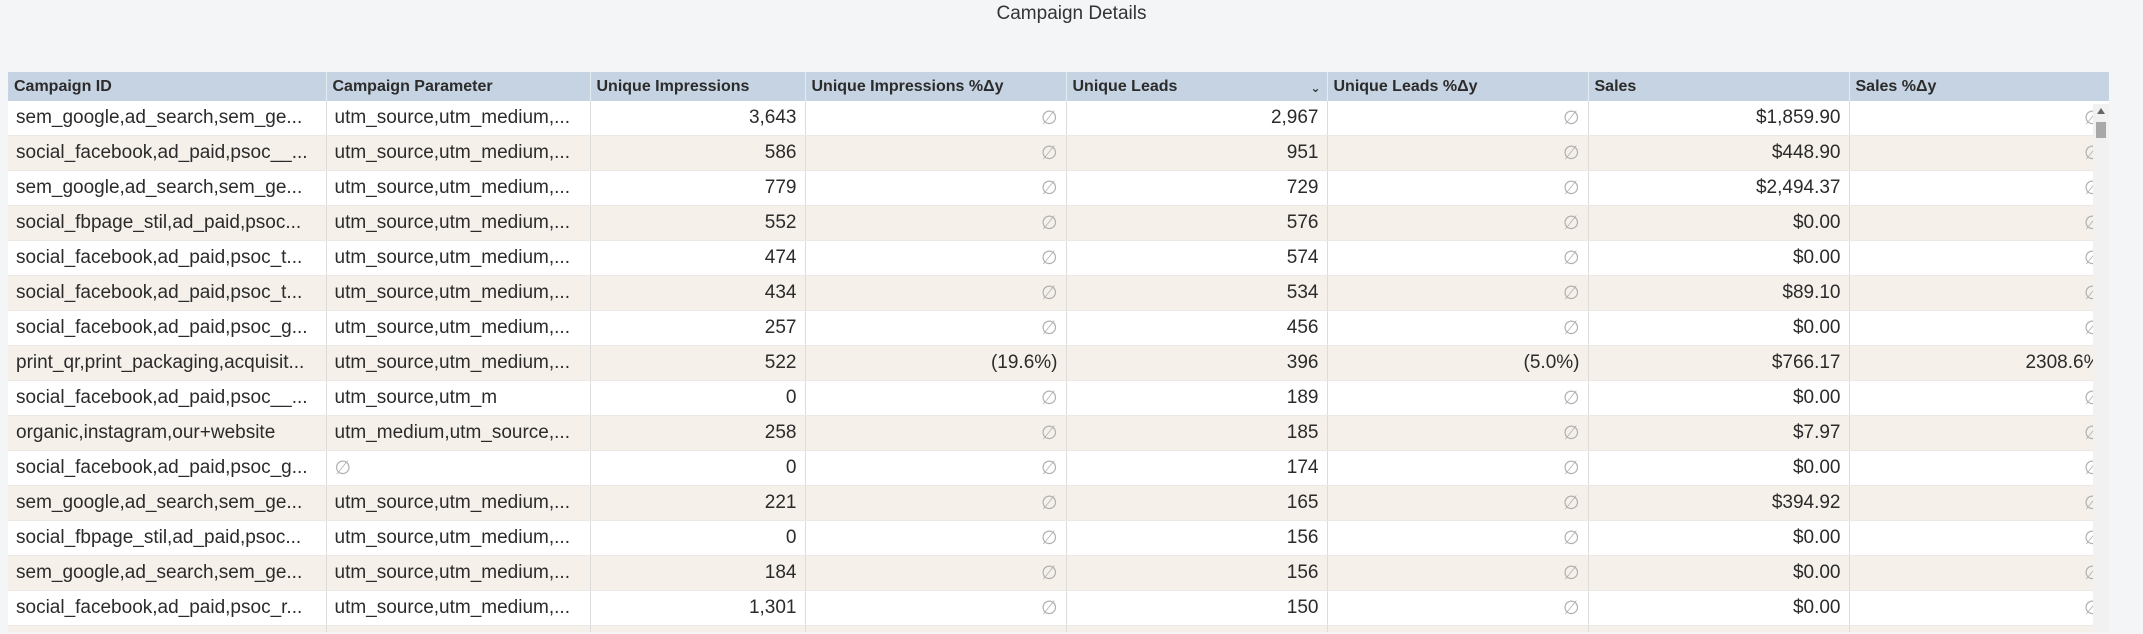 The width and height of the screenshot is (2143, 634). Describe the element at coordinates (698, 363) in the screenshot. I see `cell-unique-impressions: 522` at that location.